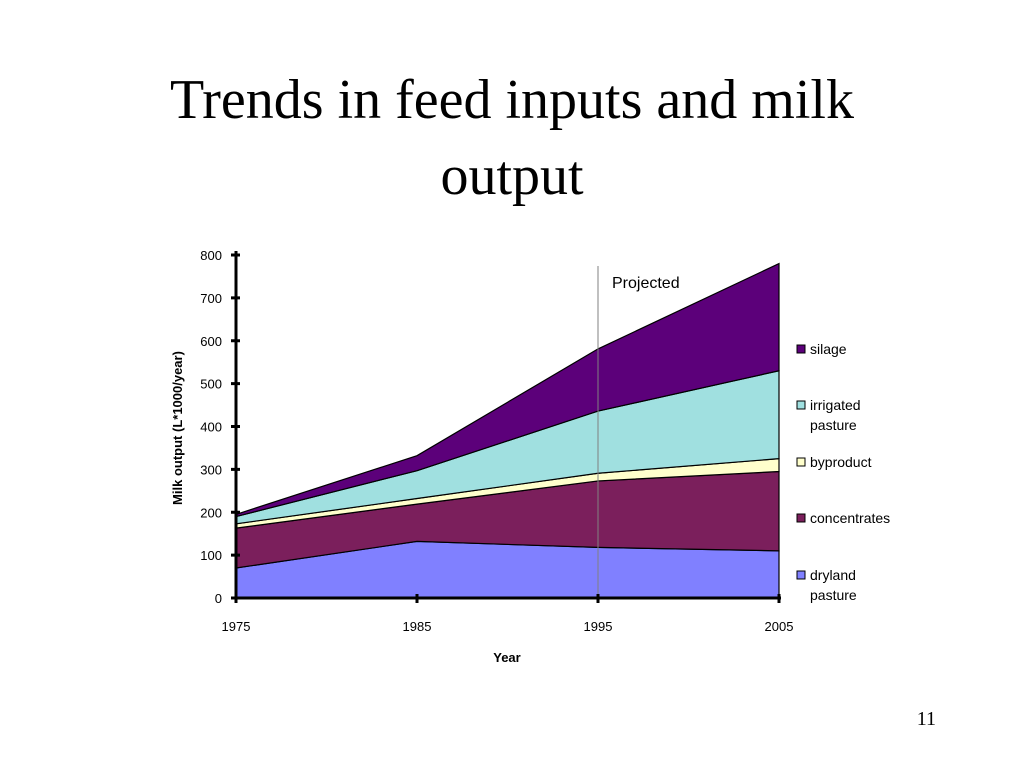 The image size is (1024, 768). What do you see at coordinates (841, 462) in the screenshot?
I see `legend-label-byproduct: byproduct` at bounding box center [841, 462].